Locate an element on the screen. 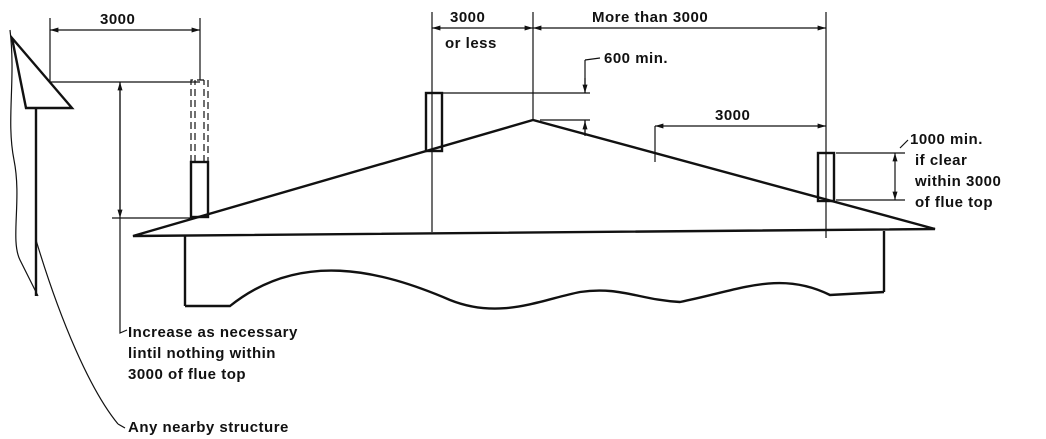  note: lintil nothing within is located at coordinates (202, 353).